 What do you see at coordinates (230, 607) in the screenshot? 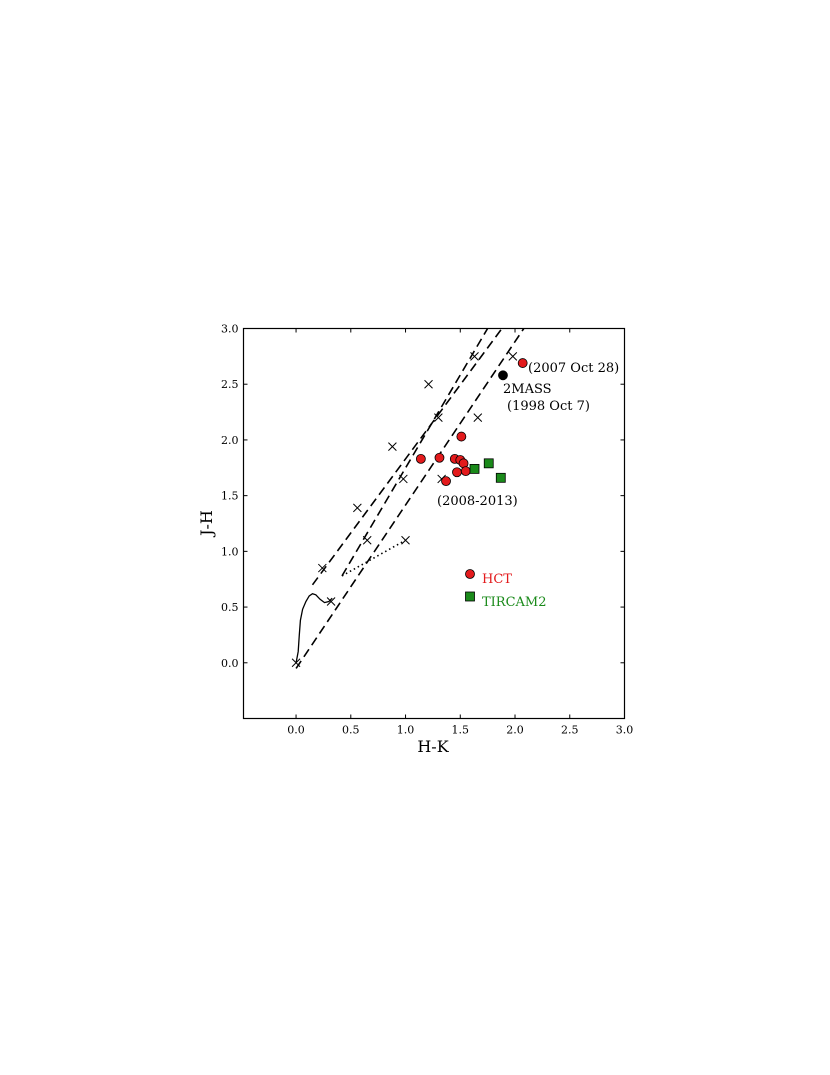
I see `y-tick-label: 0.5` at bounding box center [230, 607].